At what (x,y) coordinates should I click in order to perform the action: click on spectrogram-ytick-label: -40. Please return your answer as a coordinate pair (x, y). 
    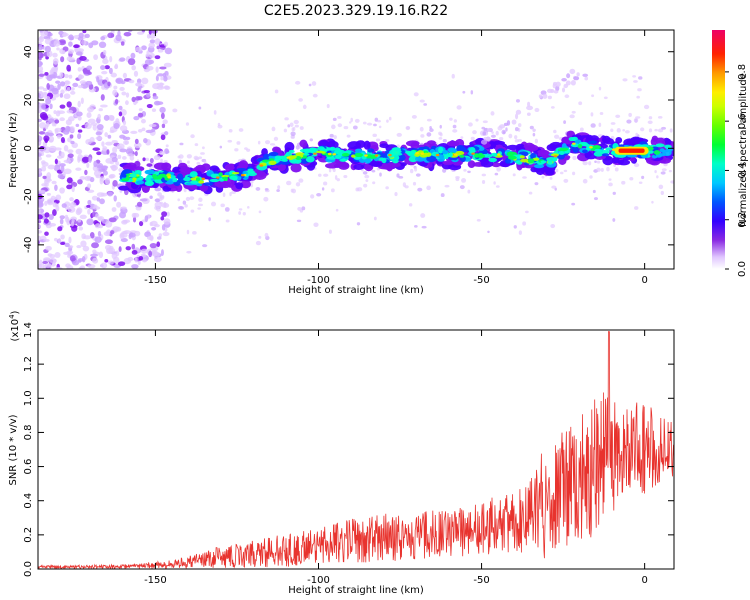
    Looking at the image, I should click on (28, 245).